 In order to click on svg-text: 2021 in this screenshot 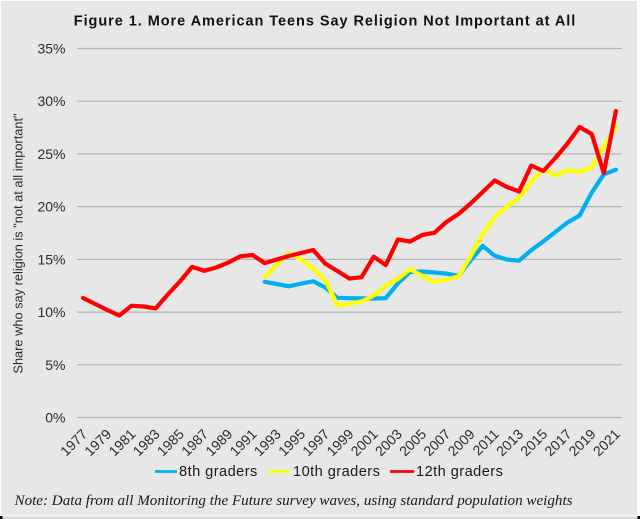, I will do `click(606, 442)`.